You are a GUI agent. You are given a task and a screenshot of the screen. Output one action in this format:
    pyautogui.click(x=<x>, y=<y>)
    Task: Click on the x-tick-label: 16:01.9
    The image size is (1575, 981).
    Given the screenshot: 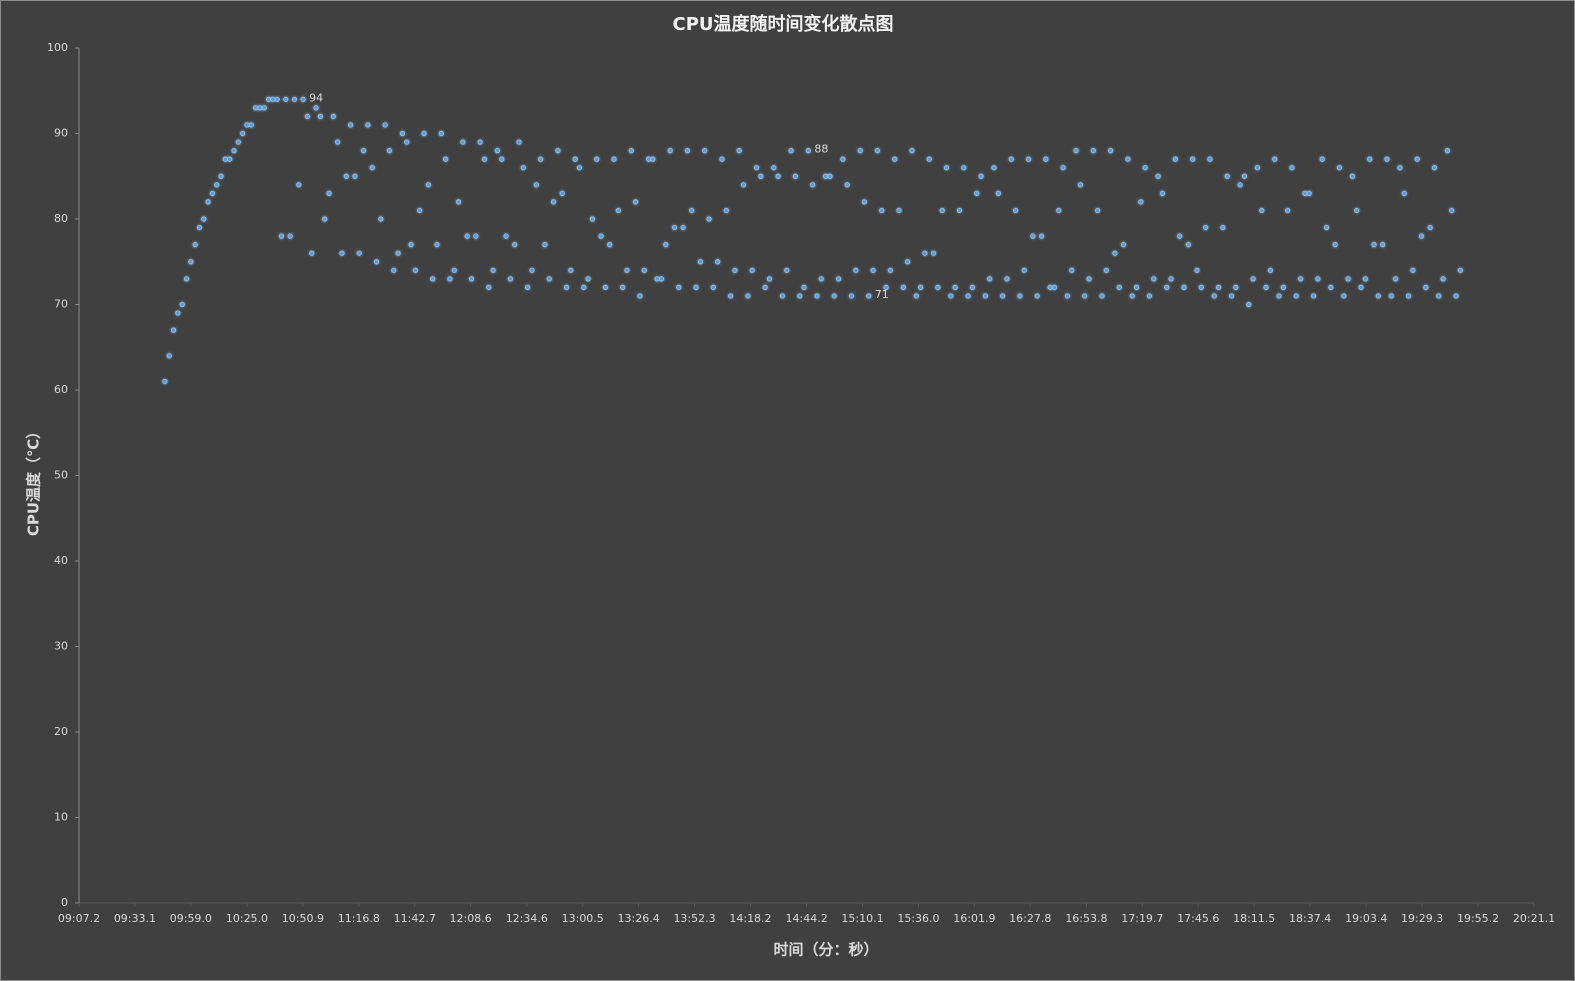 What is the action you would take?
    pyautogui.click(x=974, y=918)
    